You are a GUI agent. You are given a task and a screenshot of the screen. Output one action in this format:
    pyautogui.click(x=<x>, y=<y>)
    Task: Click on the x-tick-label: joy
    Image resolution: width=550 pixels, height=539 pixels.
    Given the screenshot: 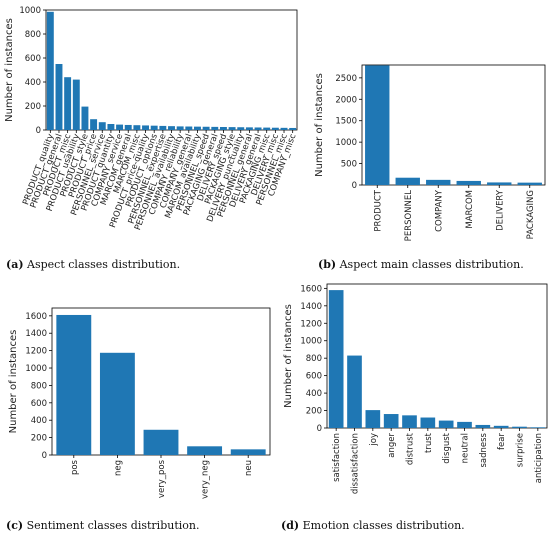 What is the action you would take?
    pyautogui.click(x=374, y=440)
    